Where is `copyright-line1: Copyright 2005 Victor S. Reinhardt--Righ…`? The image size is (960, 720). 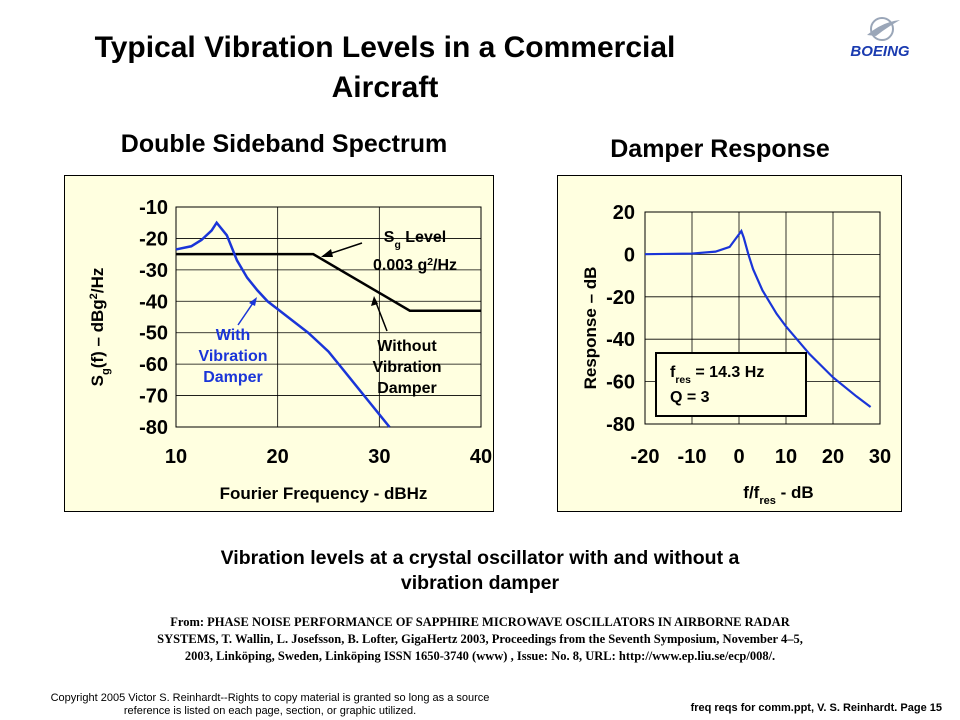 copyright-line1: Copyright 2005 Victor S. Reinhardt--Righ… is located at coordinates (270, 698).